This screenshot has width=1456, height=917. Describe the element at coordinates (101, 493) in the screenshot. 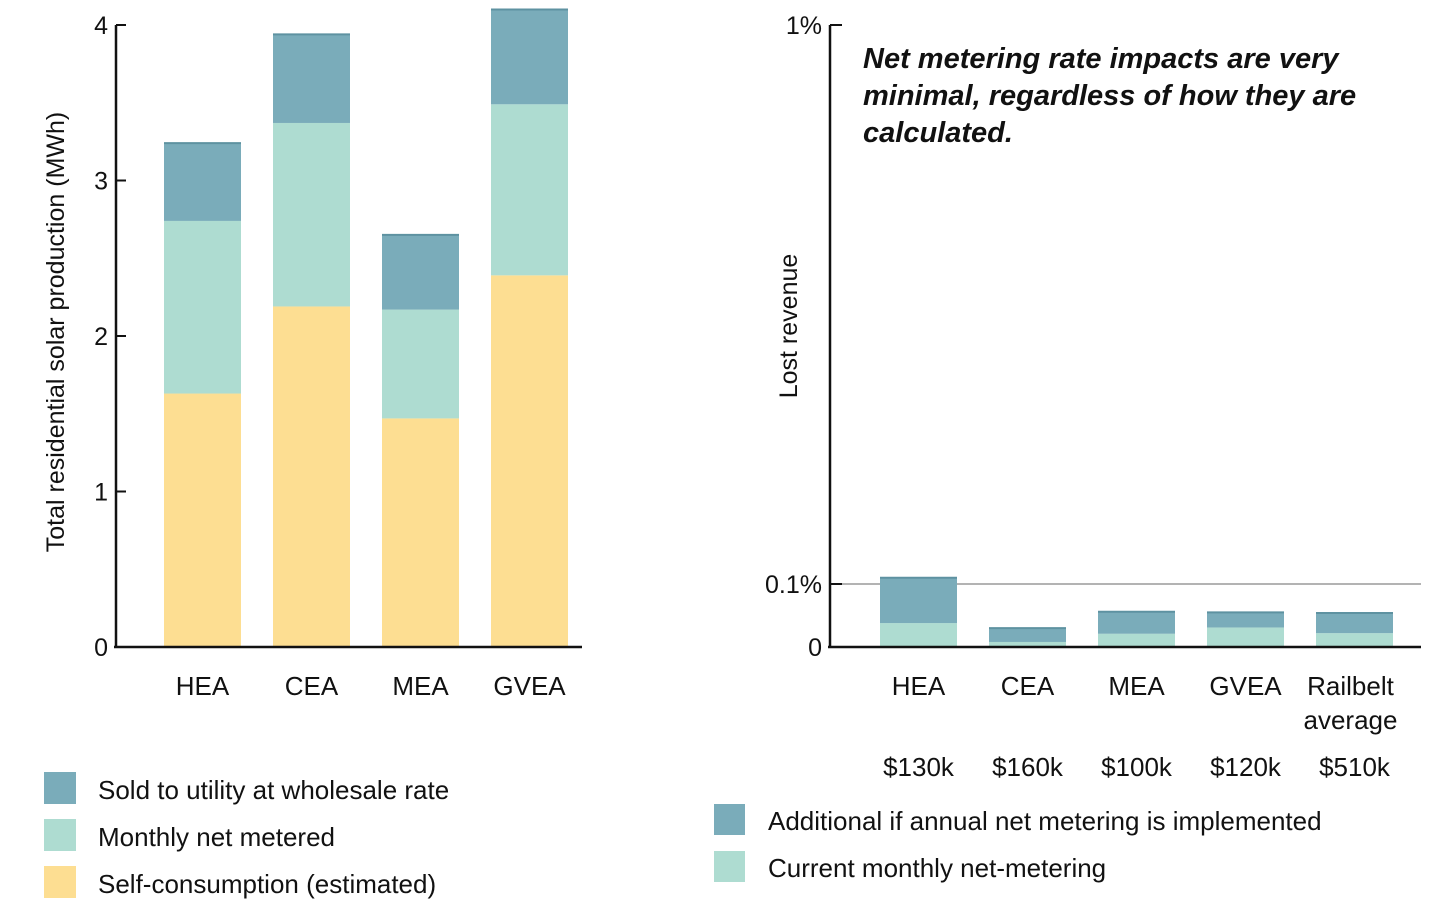

I see `y-tick-label-1: 1` at that location.